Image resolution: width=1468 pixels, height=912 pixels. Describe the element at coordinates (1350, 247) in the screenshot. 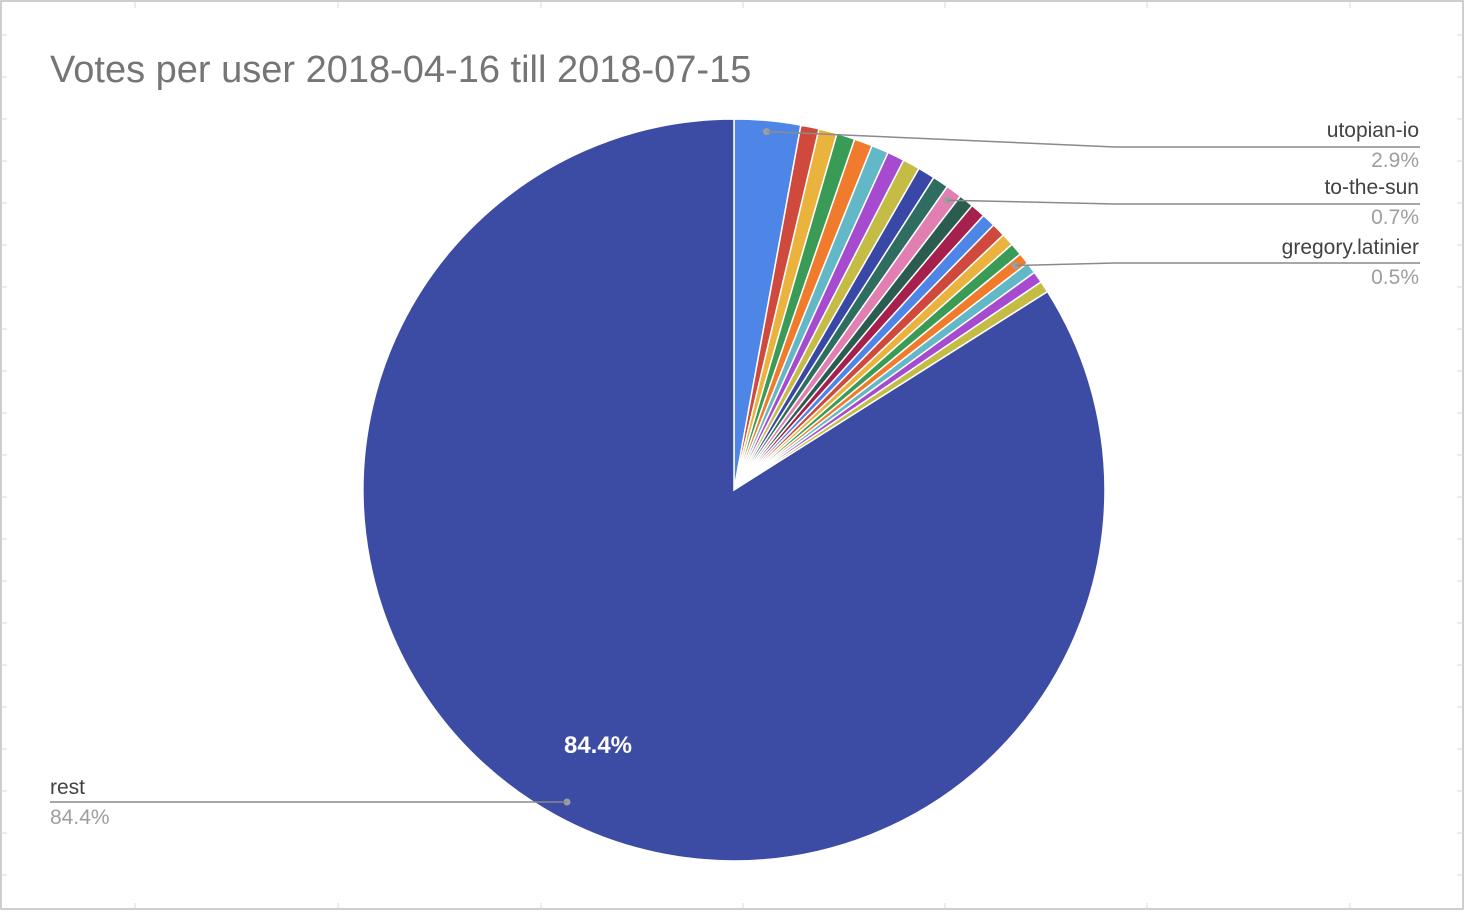

I see `callout-label-gregory-latinier: gregory.latinier` at that location.